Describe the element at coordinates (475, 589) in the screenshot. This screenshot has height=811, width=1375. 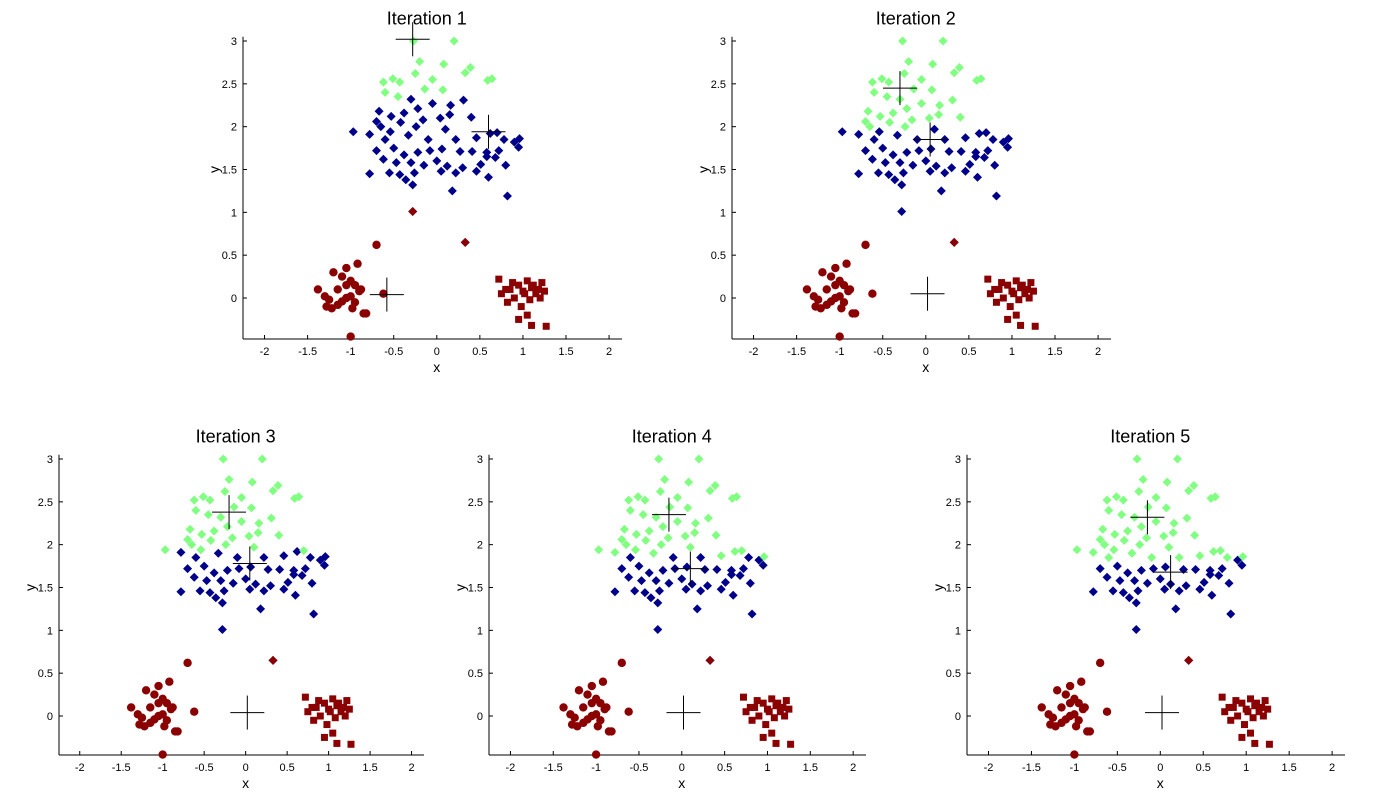
I see `y-tick-label: 1.5` at that location.